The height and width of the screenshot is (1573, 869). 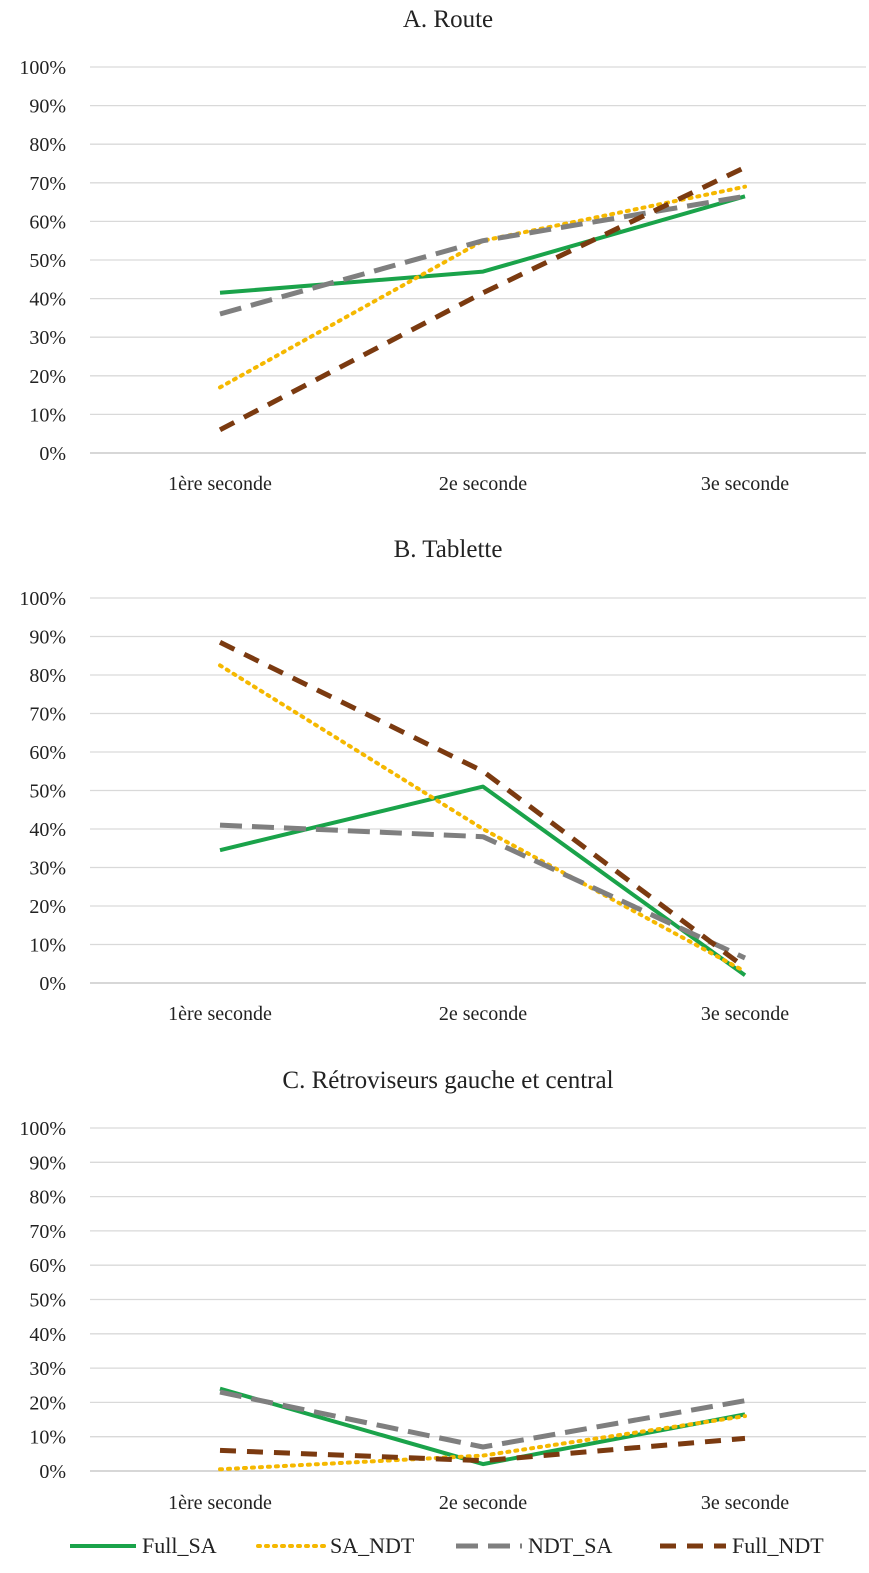 I want to click on legend-label: Full_SA, so click(x=179, y=1545).